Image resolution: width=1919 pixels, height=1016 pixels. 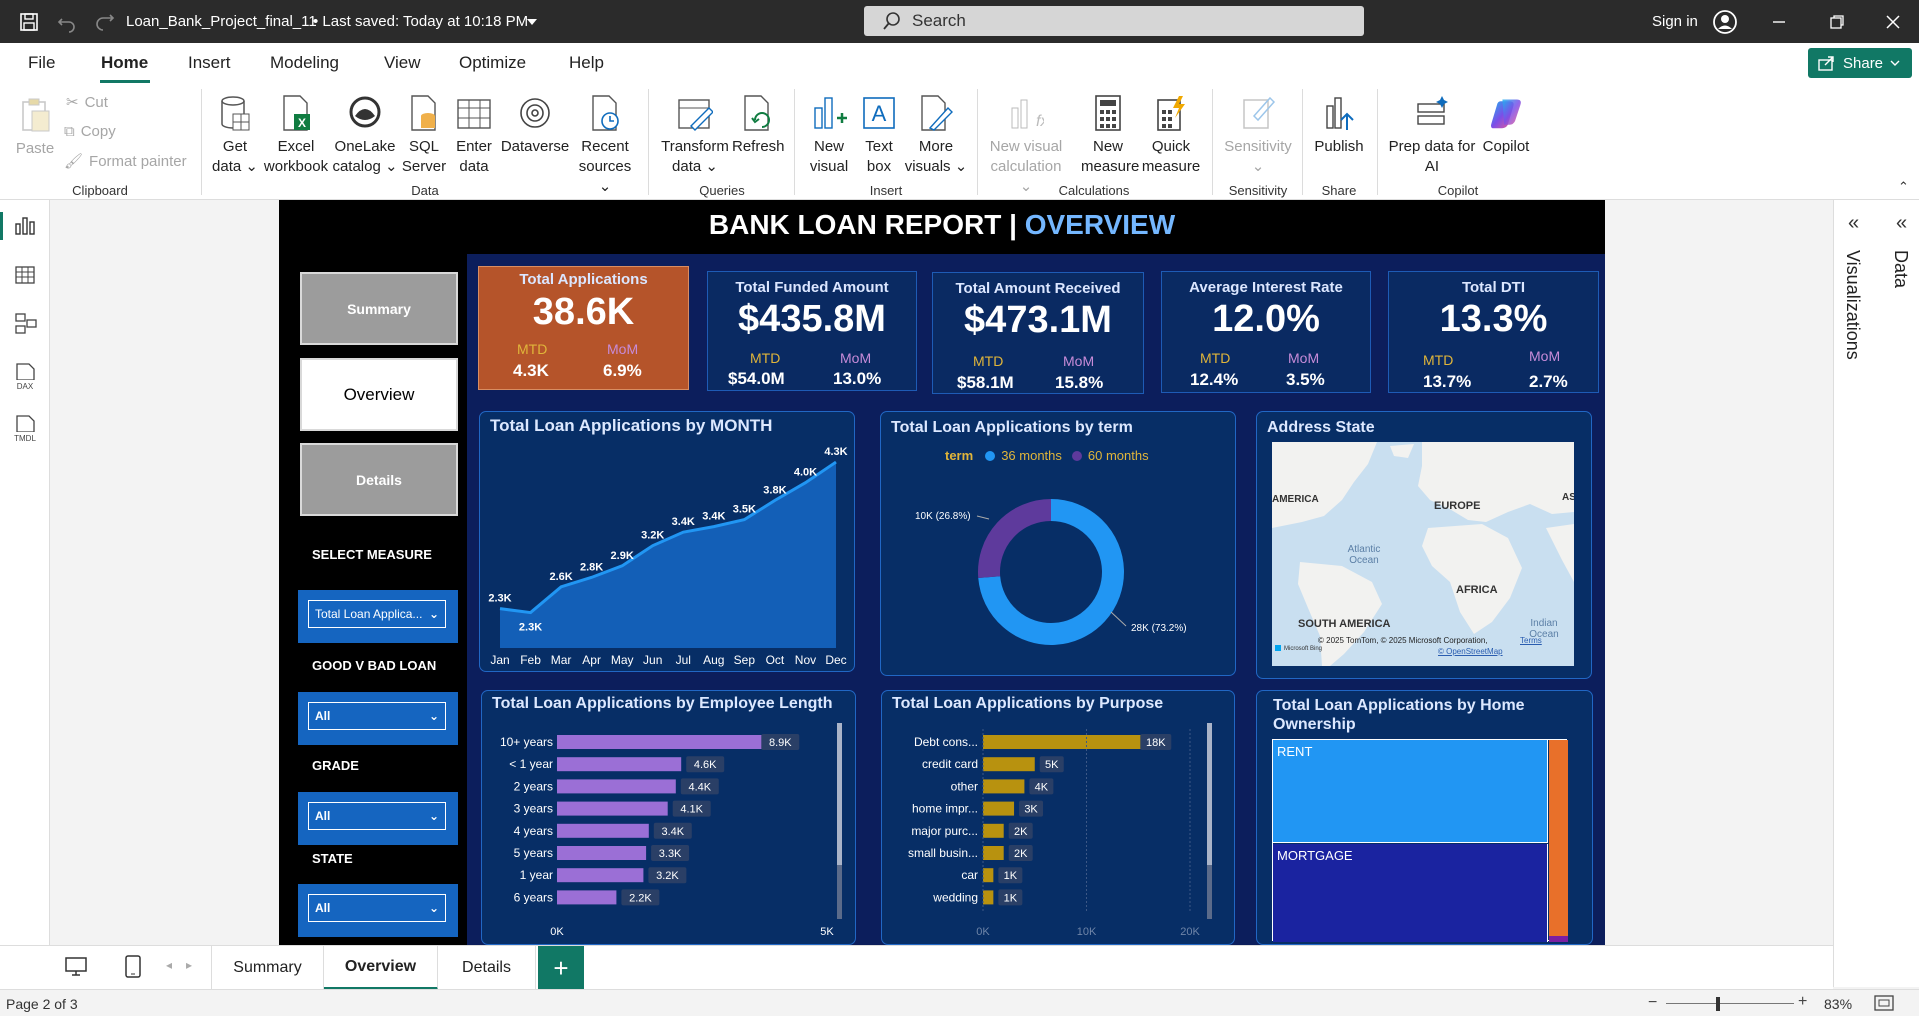 What do you see at coordinates (493, 62) in the screenshot?
I see `menu-optimize: Optimize` at bounding box center [493, 62].